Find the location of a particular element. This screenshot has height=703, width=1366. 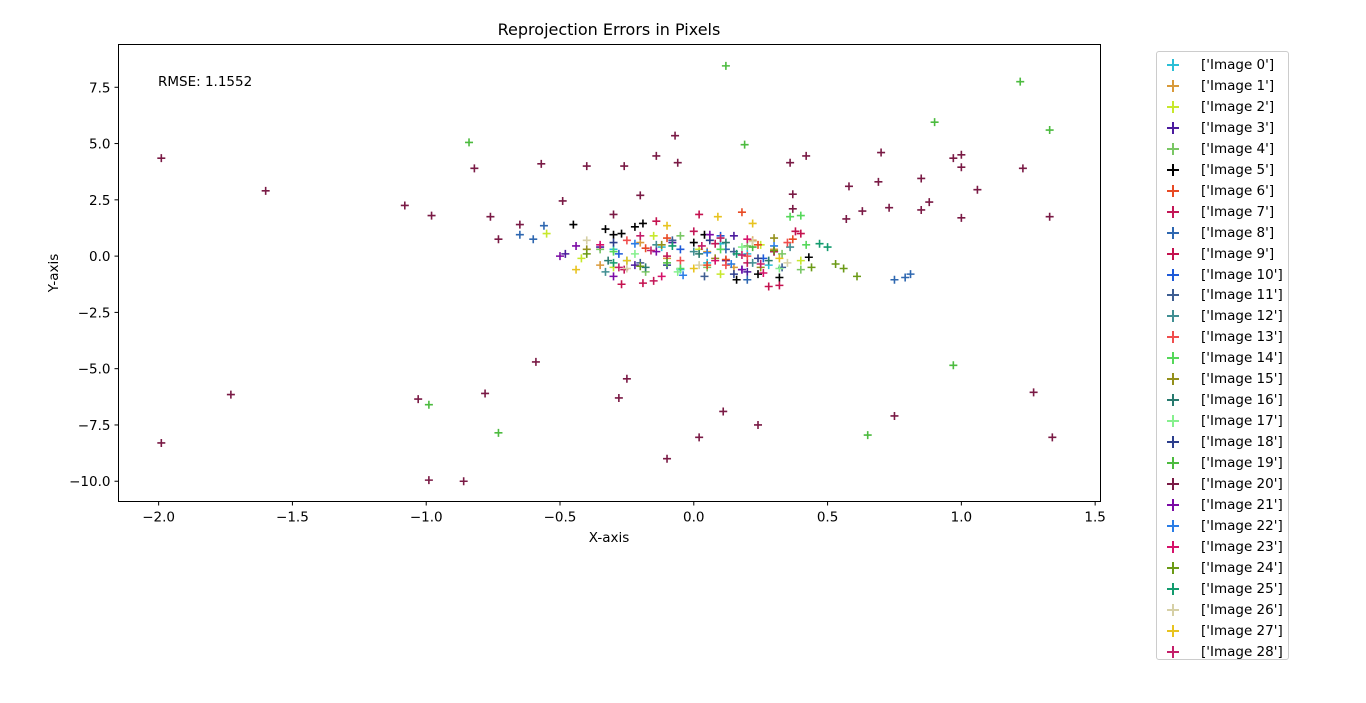

legend-item: ['Image 26'] is located at coordinates (1225, 610).